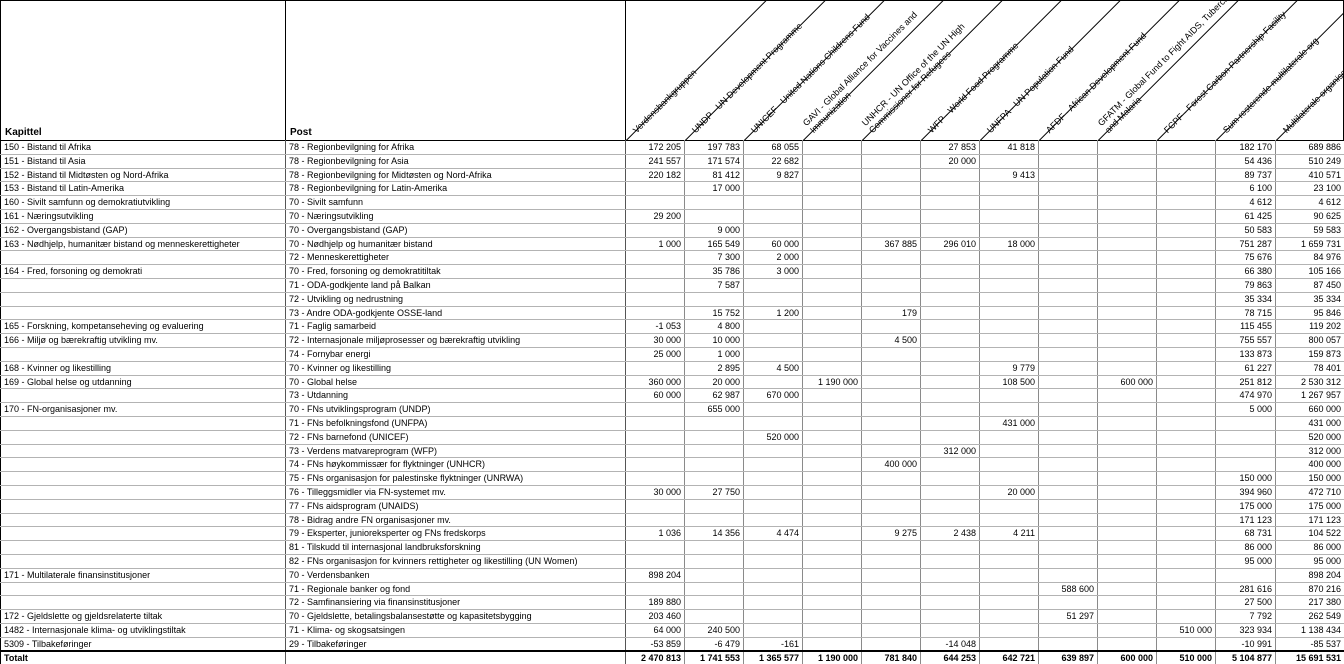 This screenshot has height=664, width=1344. What do you see at coordinates (455, 161) in the screenshot?
I see `post-cell: 78 - Regionbevilgning for Asia` at bounding box center [455, 161].